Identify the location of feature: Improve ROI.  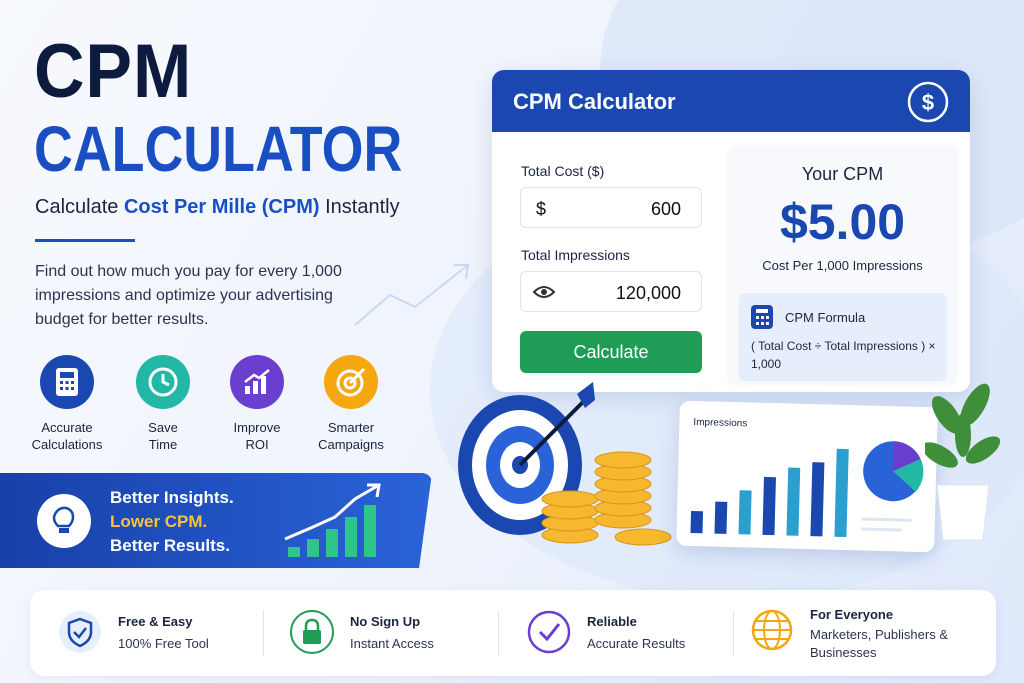
(257, 404).